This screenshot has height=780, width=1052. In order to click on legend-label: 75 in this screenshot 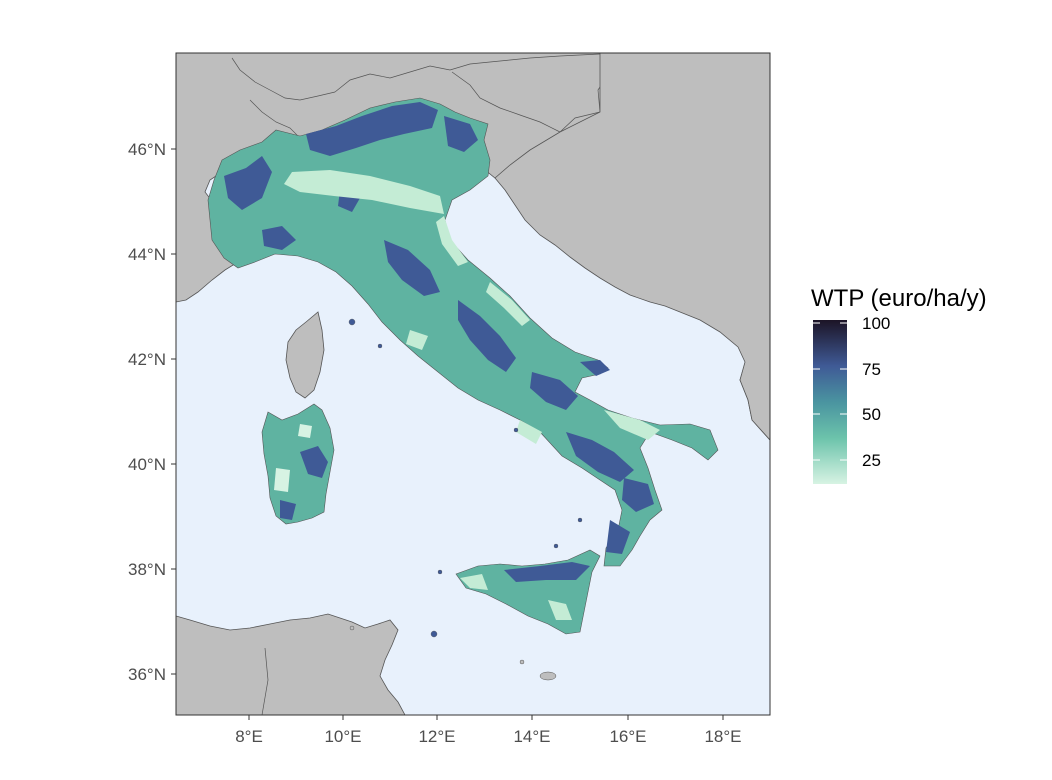, I will do `click(871, 369)`.